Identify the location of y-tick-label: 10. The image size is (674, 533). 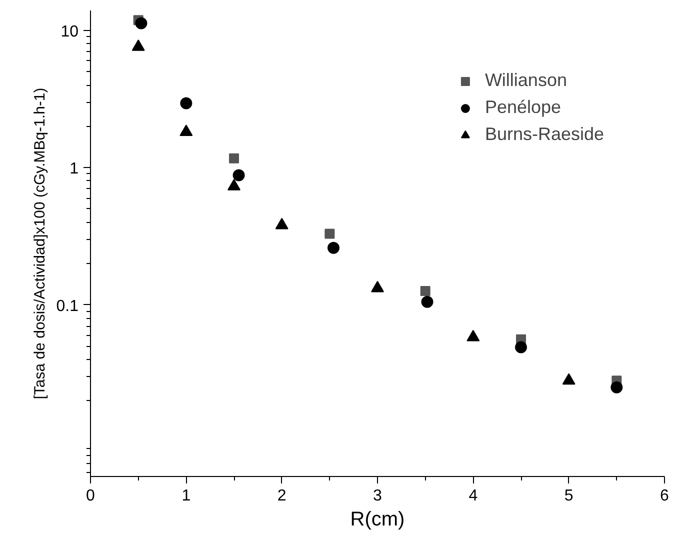
(69, 32).